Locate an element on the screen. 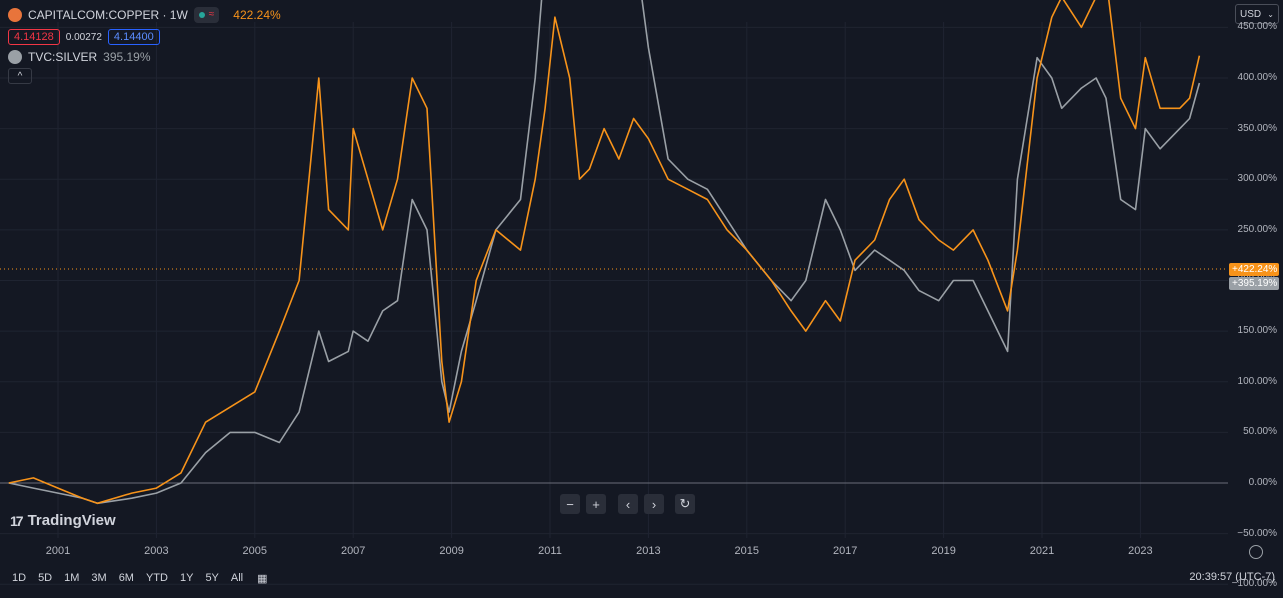  spread: 0.00272 is located at coordinates (83, 37).